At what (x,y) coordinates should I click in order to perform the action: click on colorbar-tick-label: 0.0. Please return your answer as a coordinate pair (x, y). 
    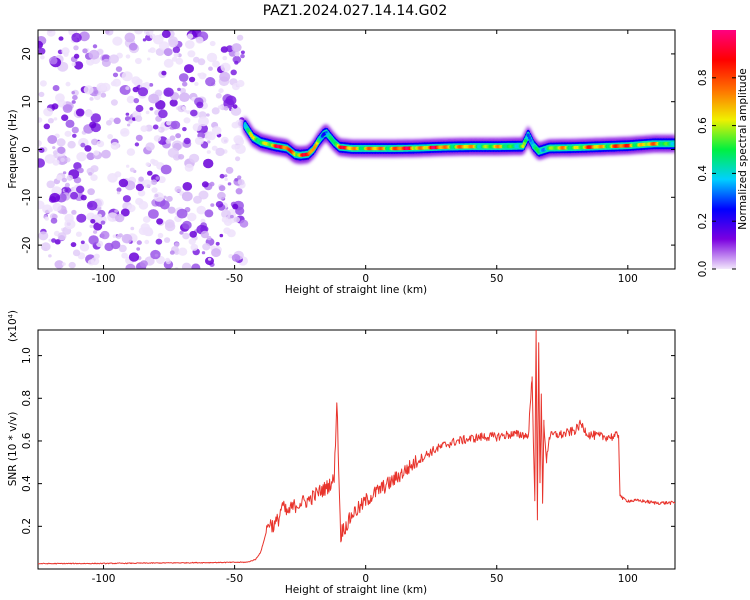
    Looking at the image, I should click on (703, 269).